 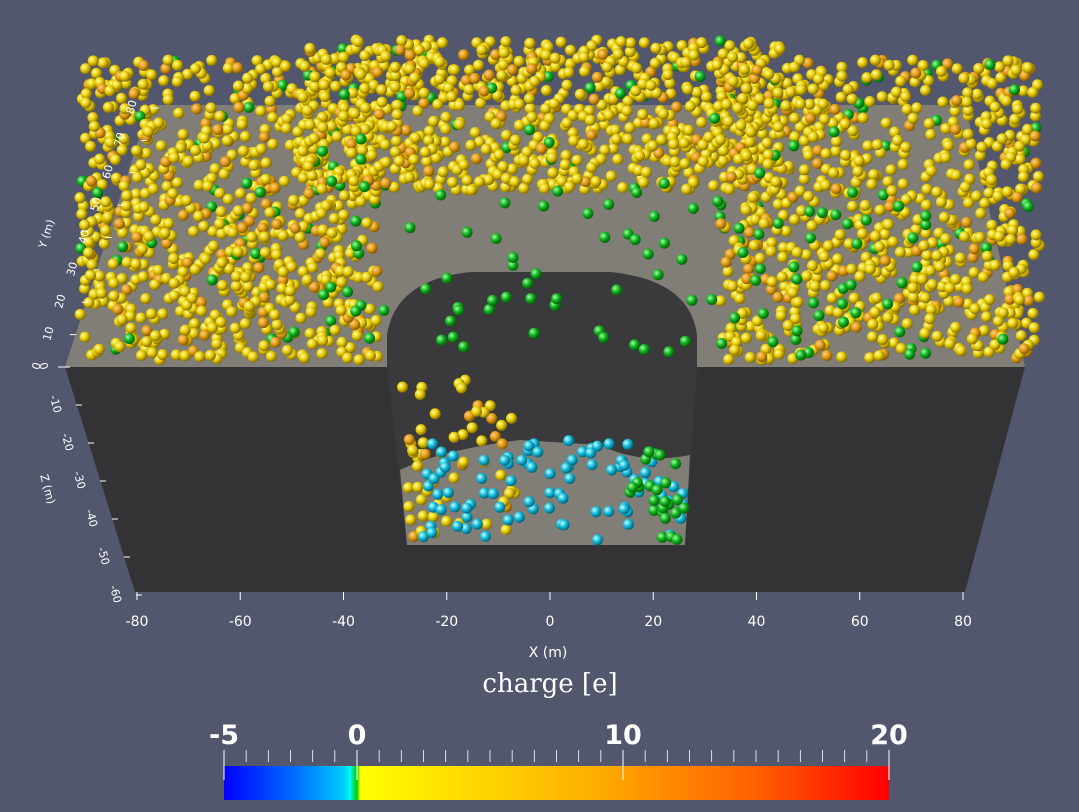 I want to click on y-tick-label: 0, so click(x=36, y=366).